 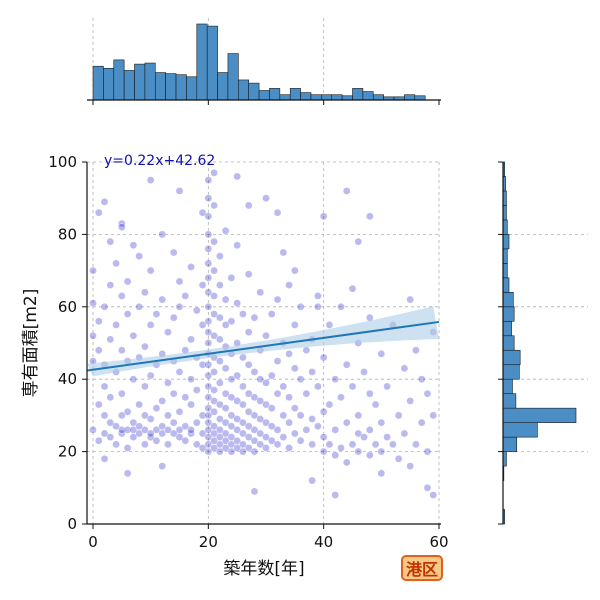 I want to click on y-tick-label: 100, so click(x=62, y=162).